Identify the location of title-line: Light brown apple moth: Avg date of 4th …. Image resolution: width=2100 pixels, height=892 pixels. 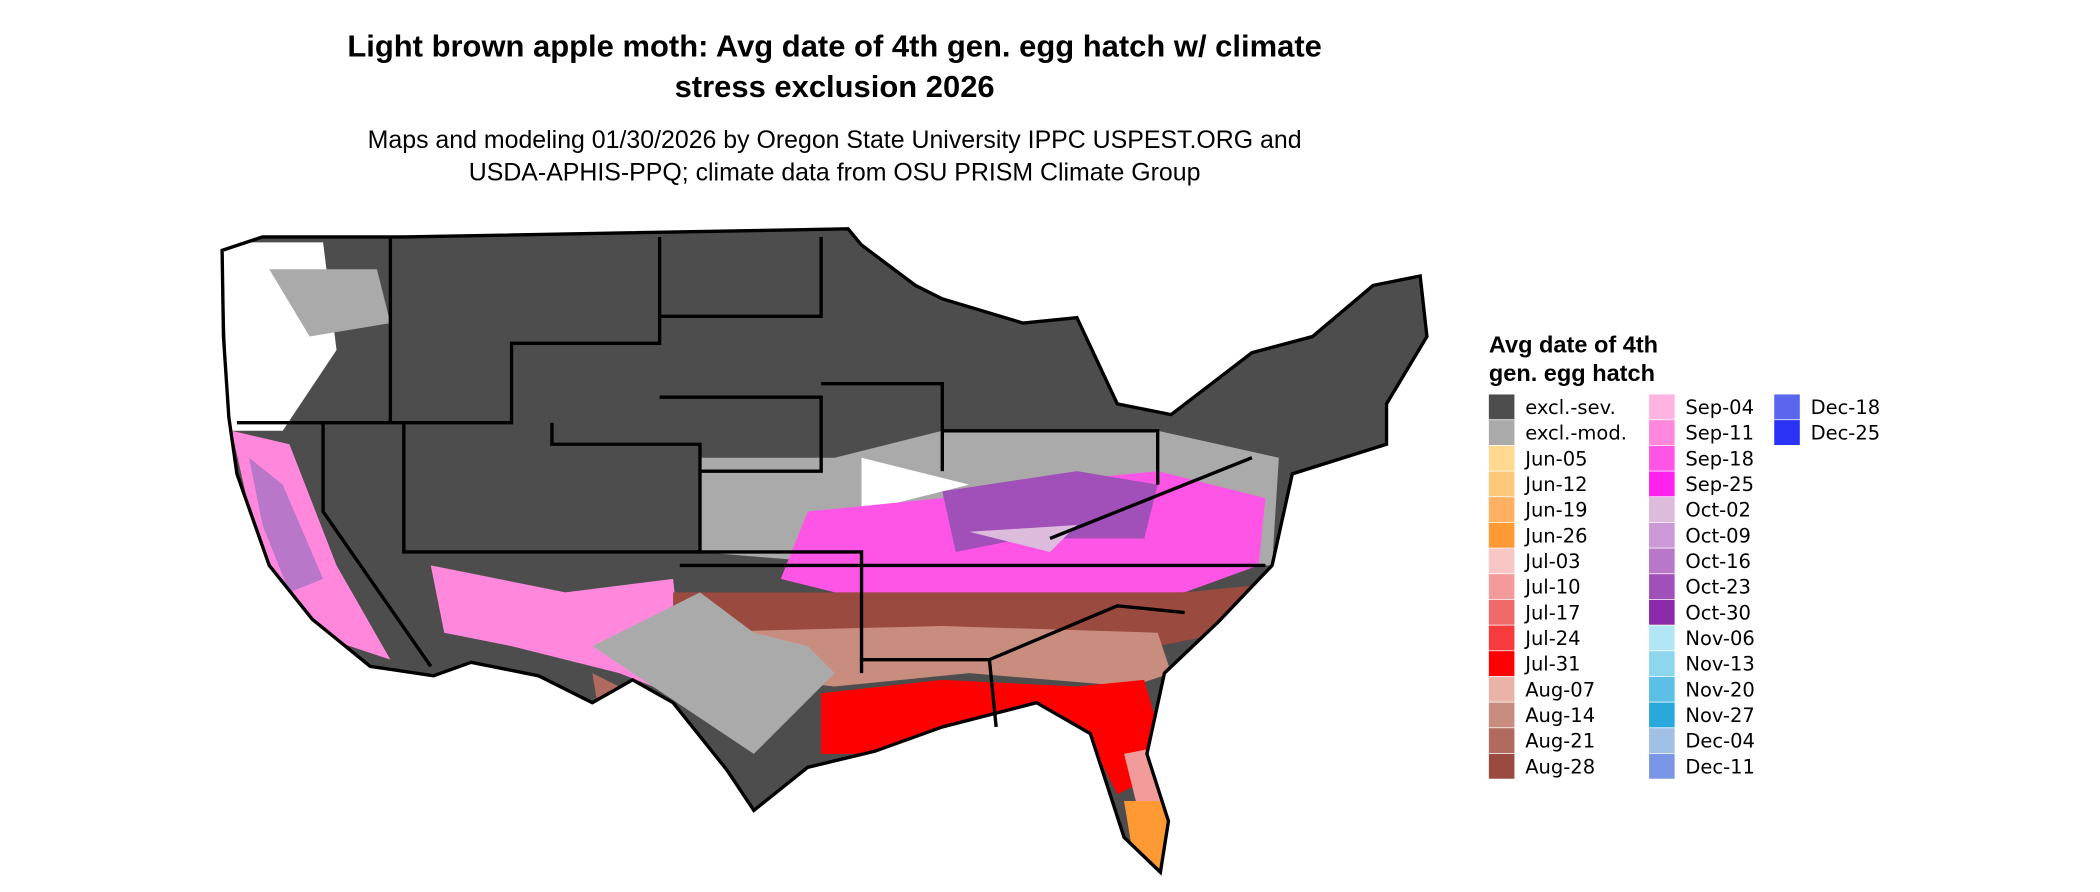
(834, 46).